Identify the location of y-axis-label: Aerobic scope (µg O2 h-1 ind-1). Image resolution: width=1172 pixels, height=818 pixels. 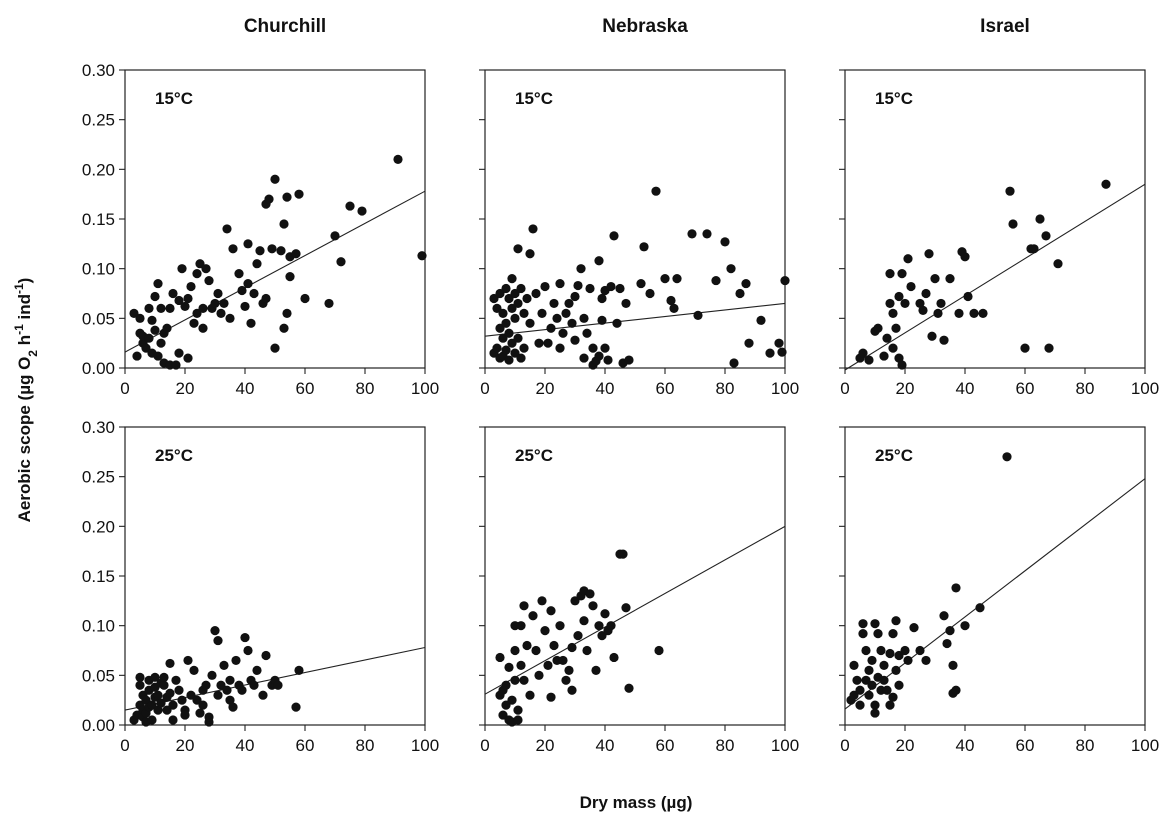
(26, 400).